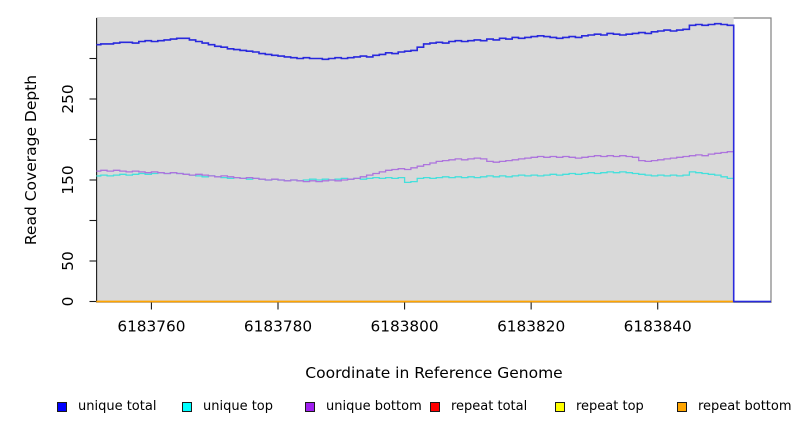  I want to click on x-tick-label: 6183780, so click(278, 327).